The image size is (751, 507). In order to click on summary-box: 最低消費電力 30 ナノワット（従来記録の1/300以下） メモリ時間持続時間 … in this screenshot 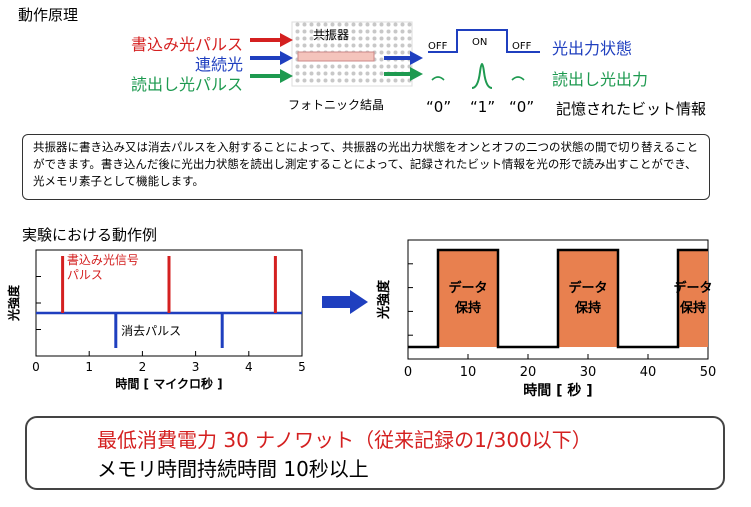, I will do `click(375, 453)`.